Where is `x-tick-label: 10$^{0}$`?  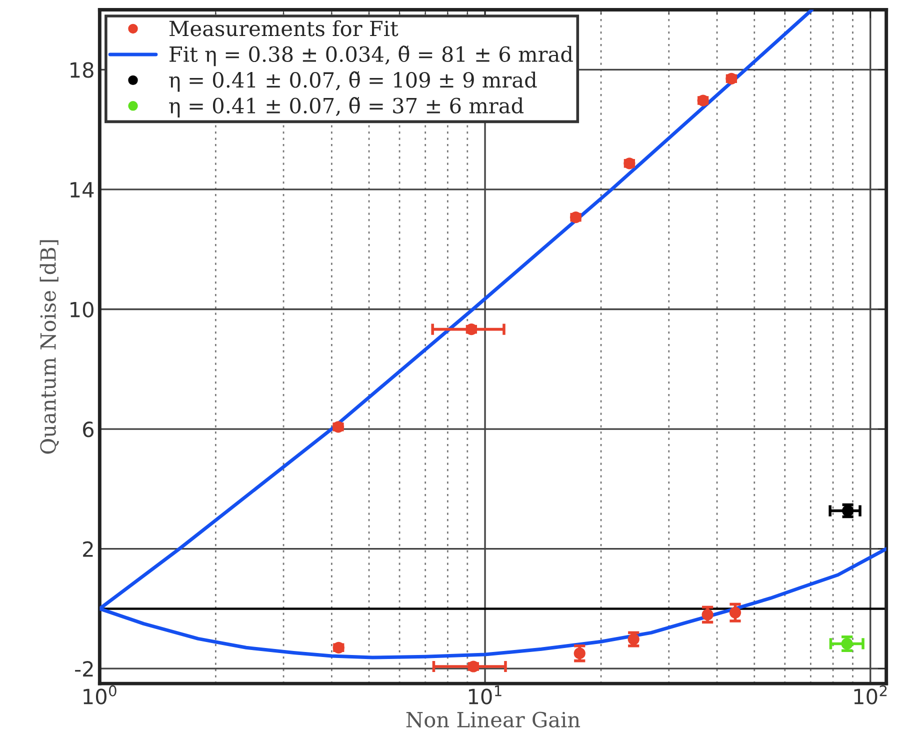 x-tick-label: 10$^{0}$ is located at coordinates (100, 694).